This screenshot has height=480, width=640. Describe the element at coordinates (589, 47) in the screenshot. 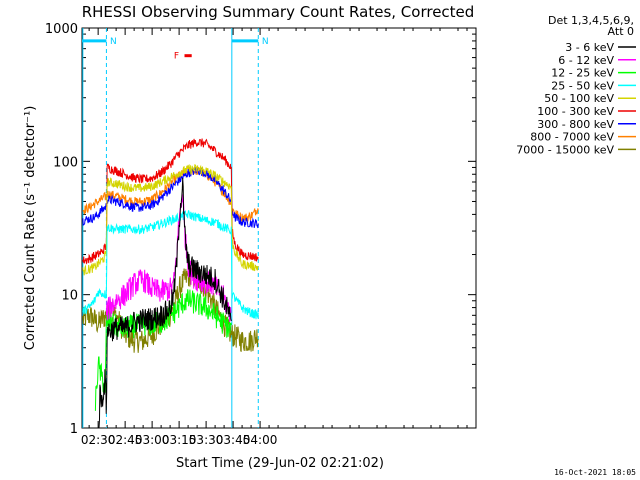

I see `legend-label: 3 - 6 keV` at that location.